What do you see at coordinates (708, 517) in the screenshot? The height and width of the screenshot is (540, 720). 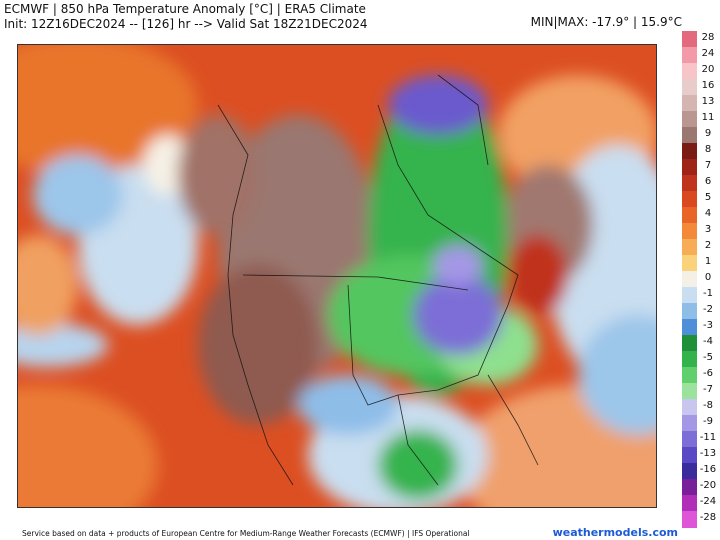 I see `colorbar-label: -28` at bounding box center [708, 517].